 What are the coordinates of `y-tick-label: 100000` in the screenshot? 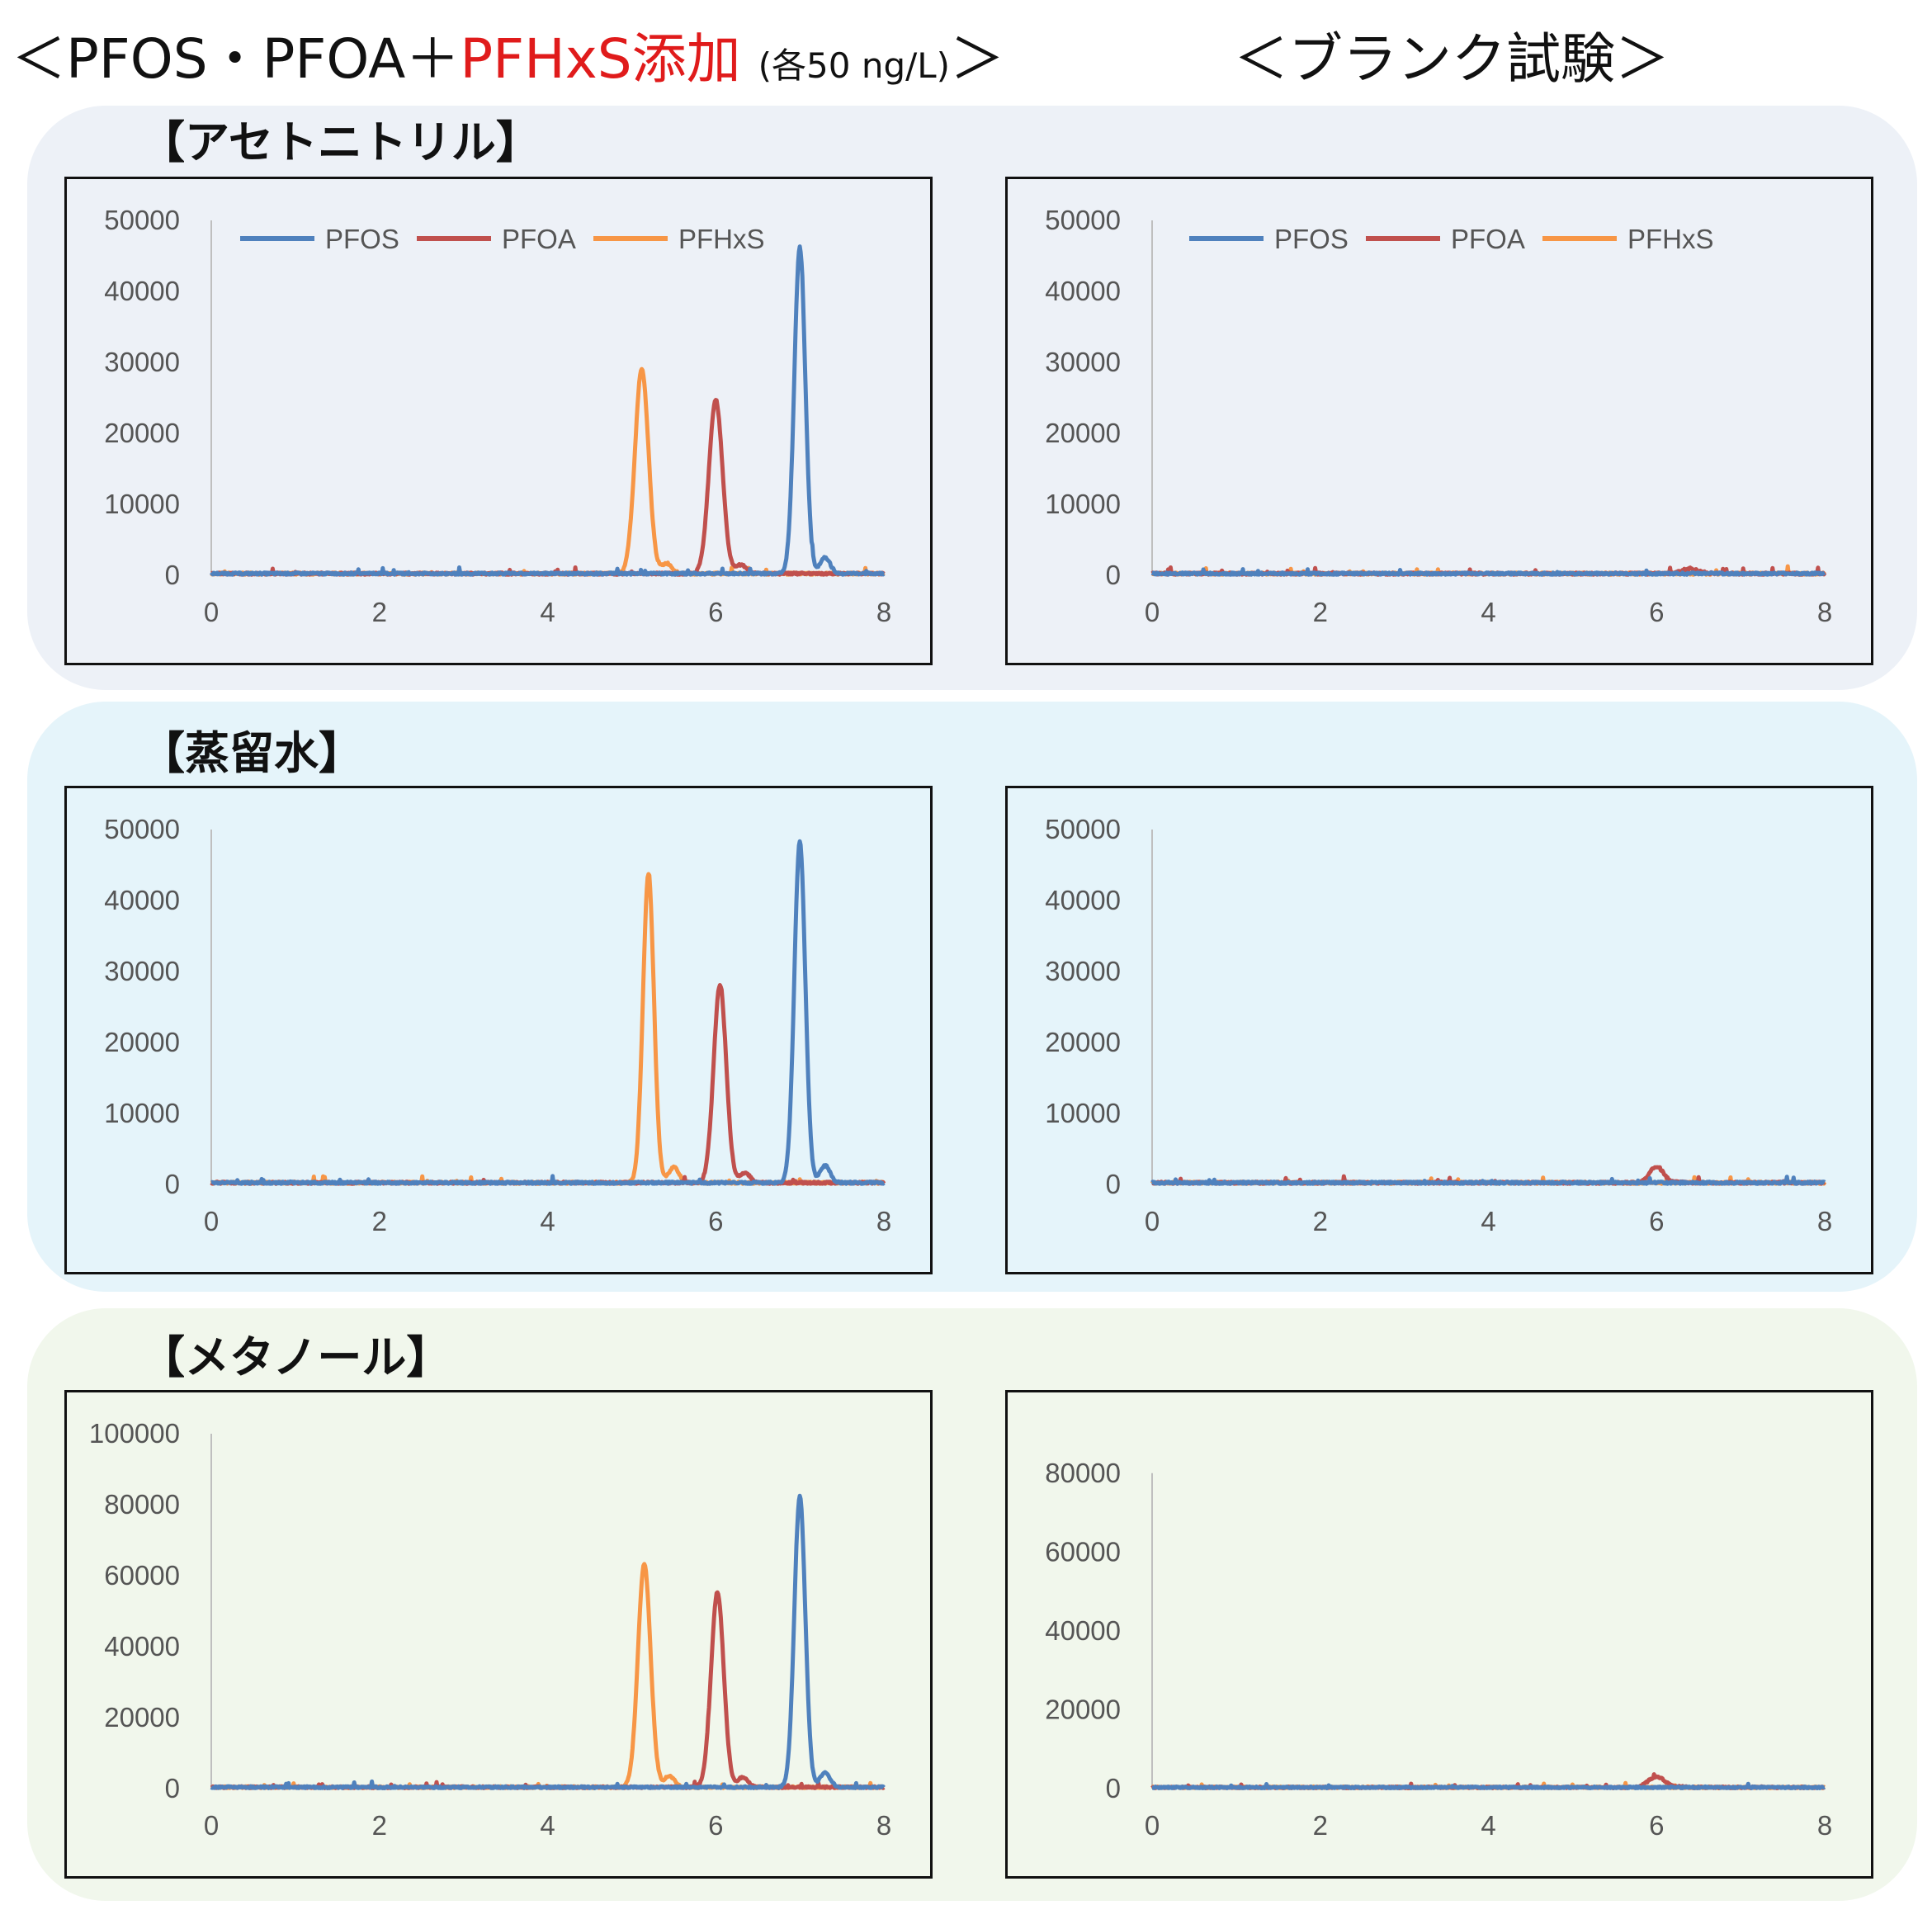 It's located at (135, 1433).